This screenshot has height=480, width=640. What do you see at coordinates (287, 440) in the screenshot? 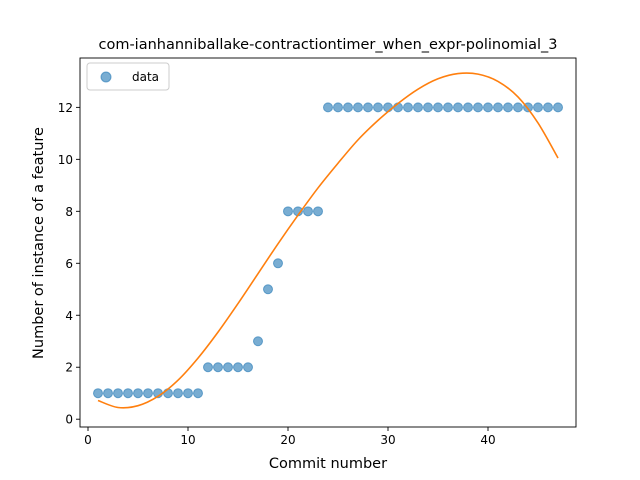
I see `x-tick-label: 20` at bounding box center [287, 440].